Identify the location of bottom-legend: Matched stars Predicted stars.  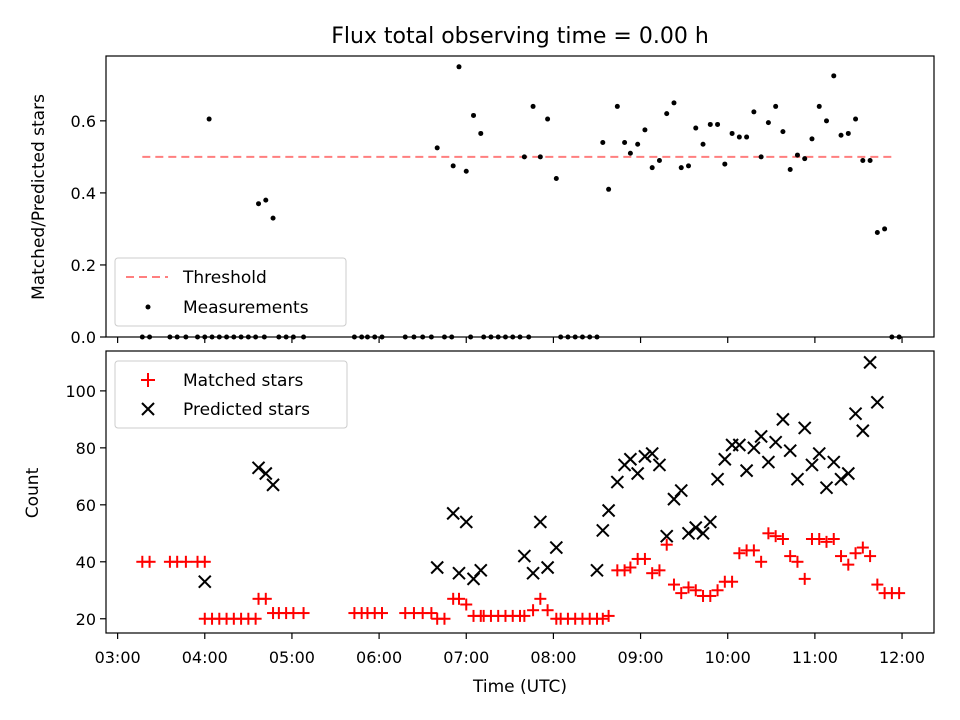
(231, 394).